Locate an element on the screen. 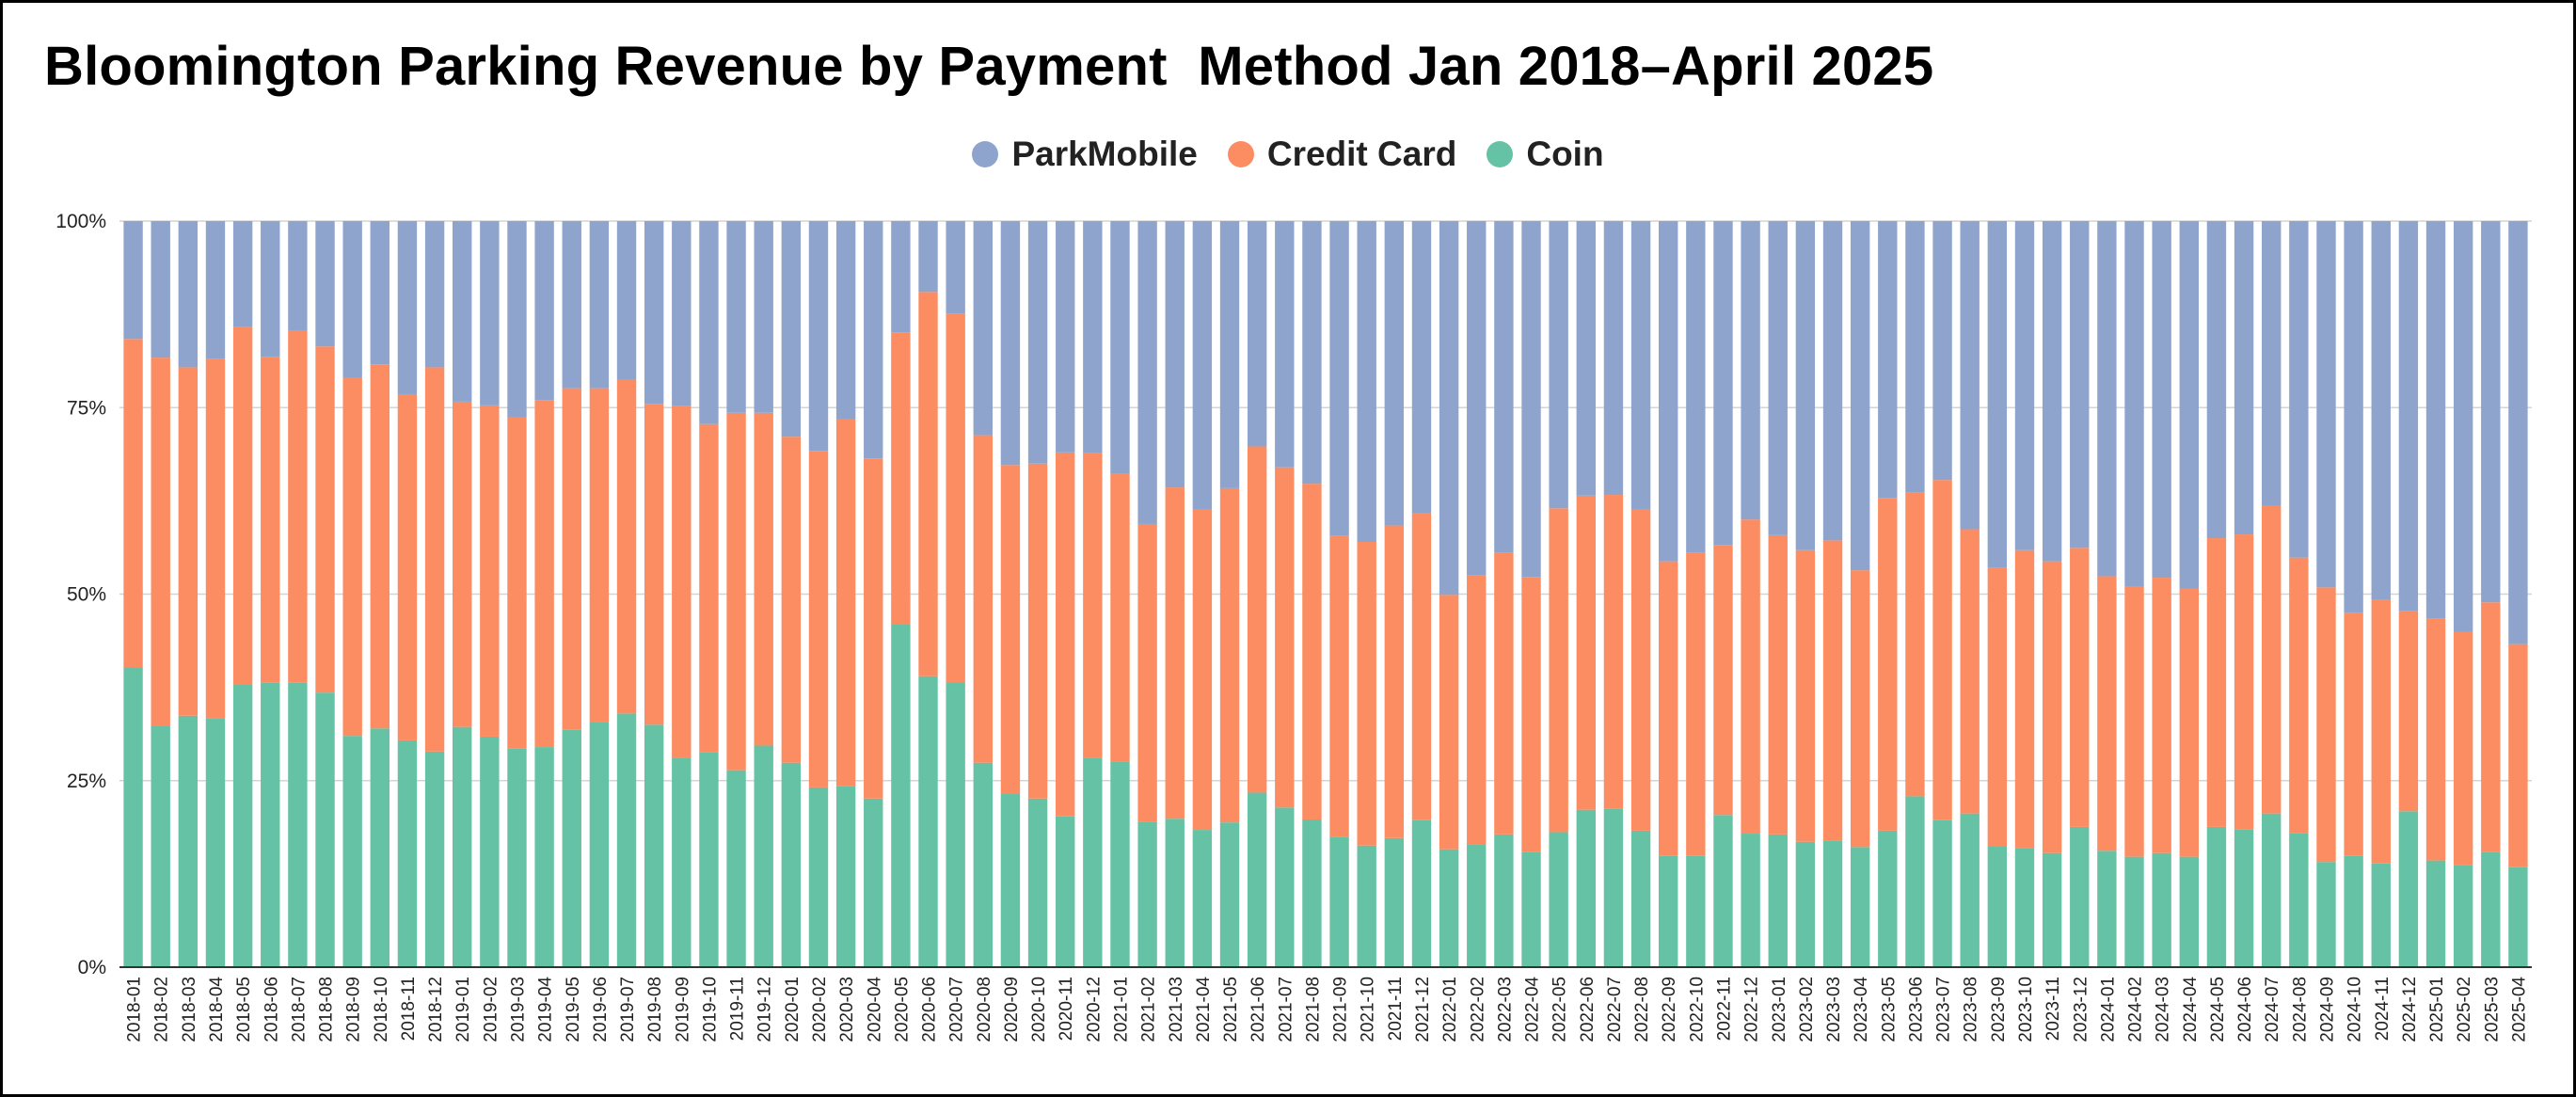  legend-label-parkmobile: ParkMobile is located at coordinates (1104, 154).